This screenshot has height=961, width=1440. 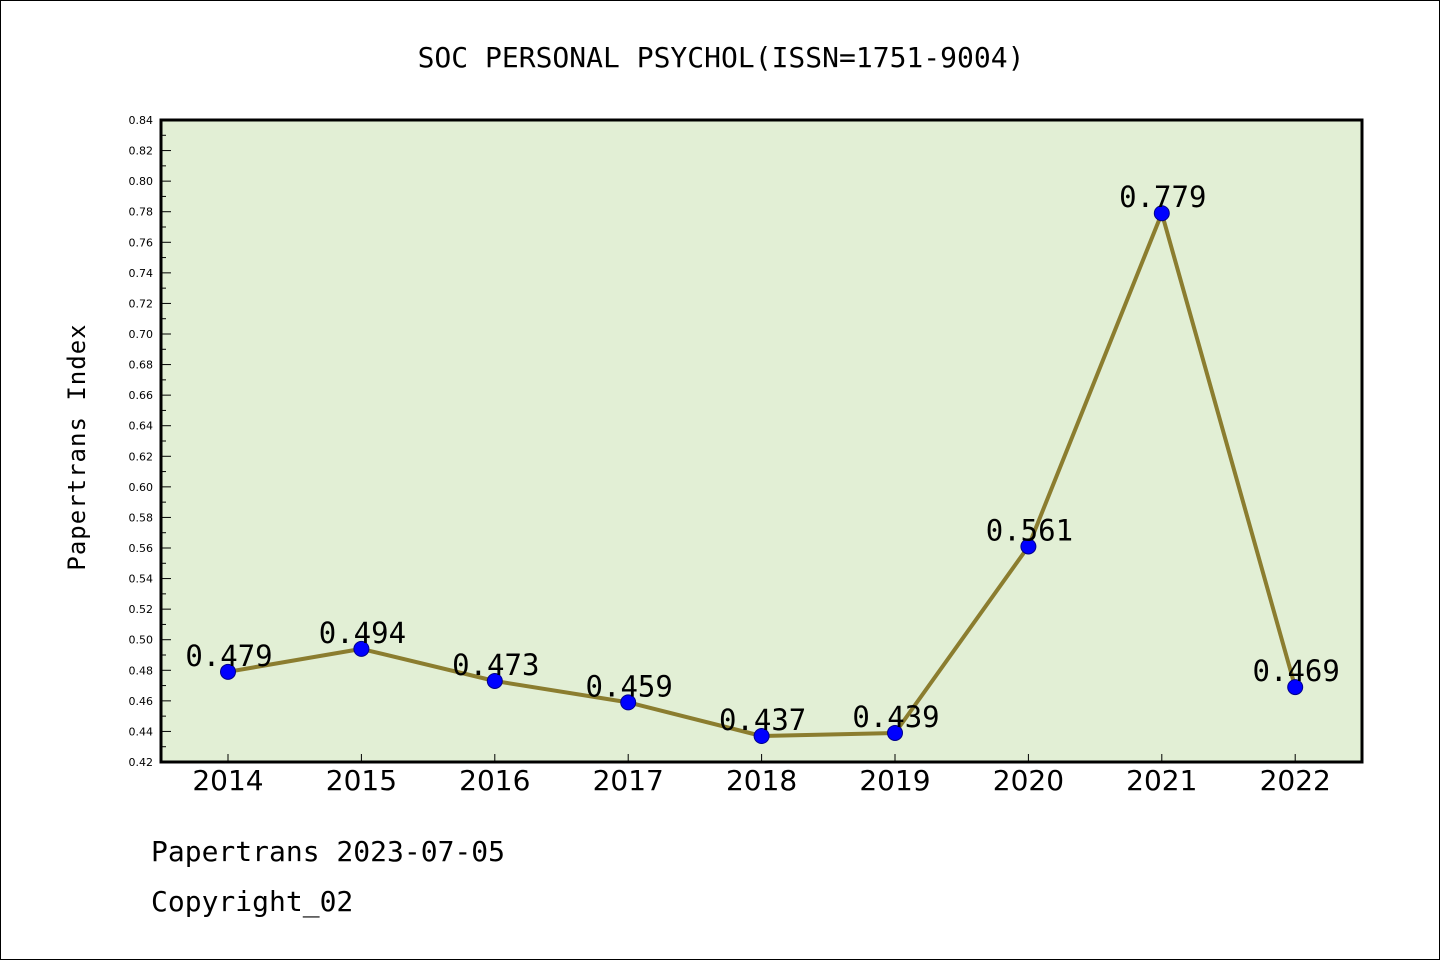 What do you see at coordinates (141, 670) in the screenshot?
I see `y-tick-label: 0.48` at bounding box center [141, 670].